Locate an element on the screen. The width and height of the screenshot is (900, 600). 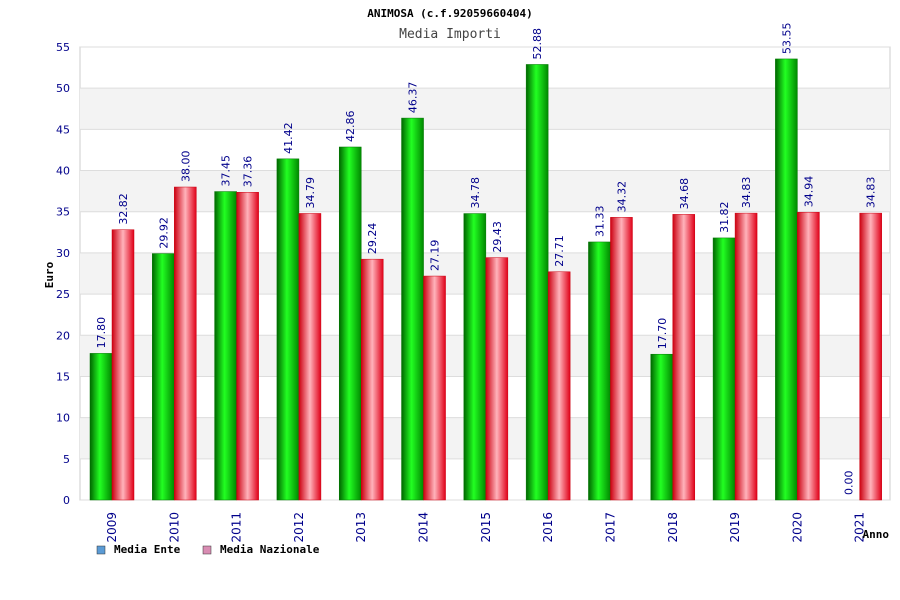
data-label: 31.33 is located at coordinates (599, 221).